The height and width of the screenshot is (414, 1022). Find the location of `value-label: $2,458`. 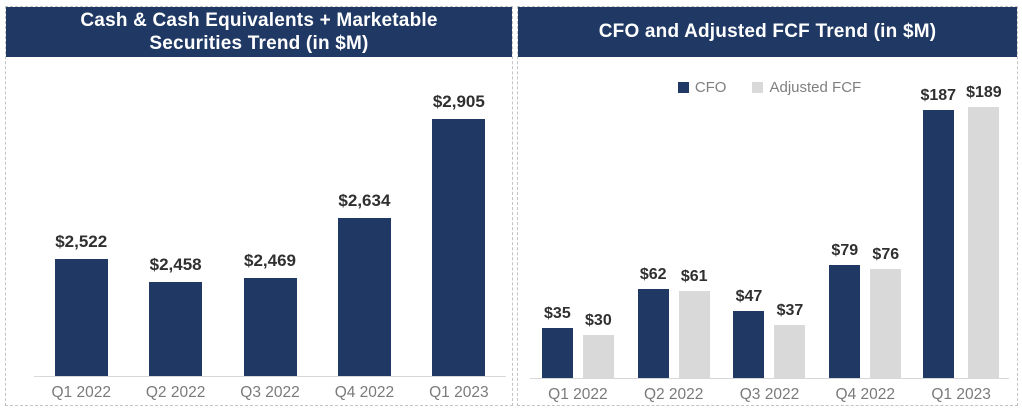

value-label: $2,458 is located at coordinates (175, 264).